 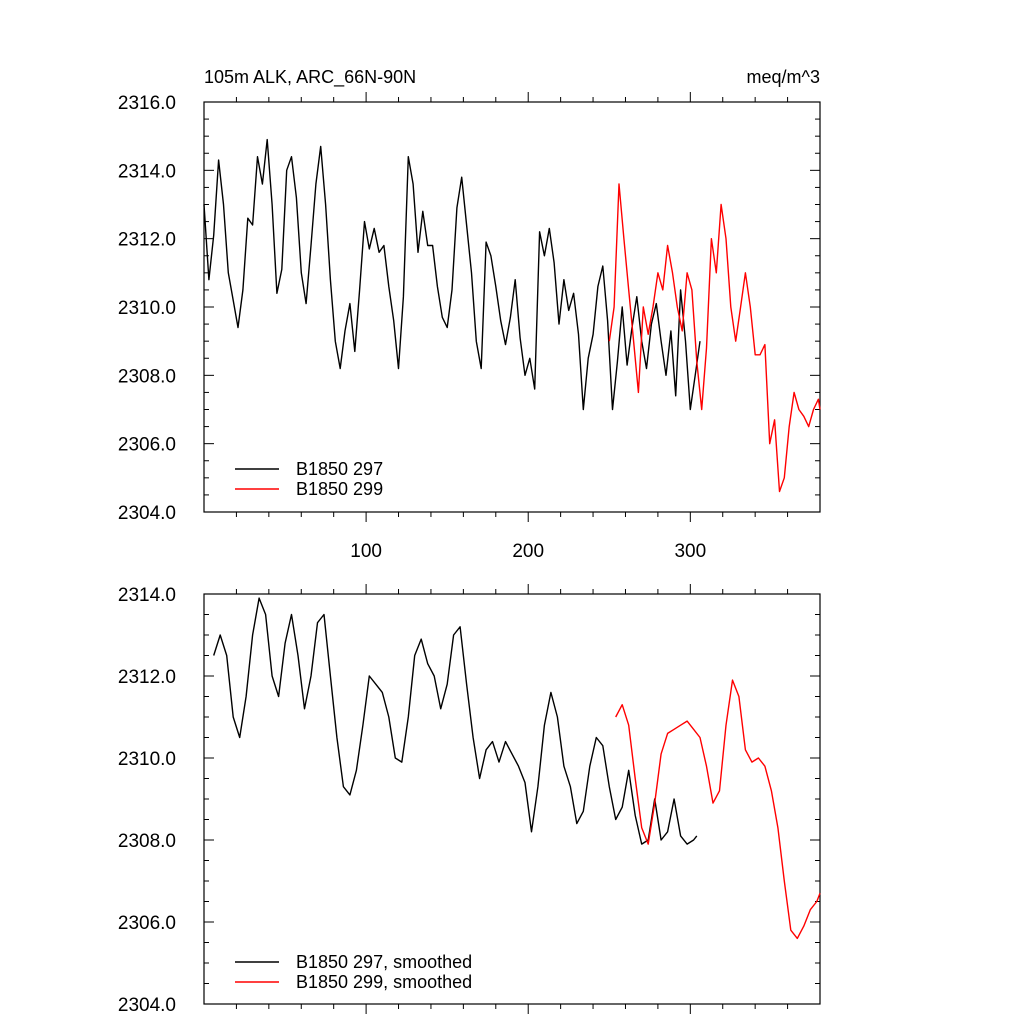 What do you see at coordinates (339, 469) in the screenshot?
I see `legend-label-1: B1850 297` at bounding box center [339, 469].